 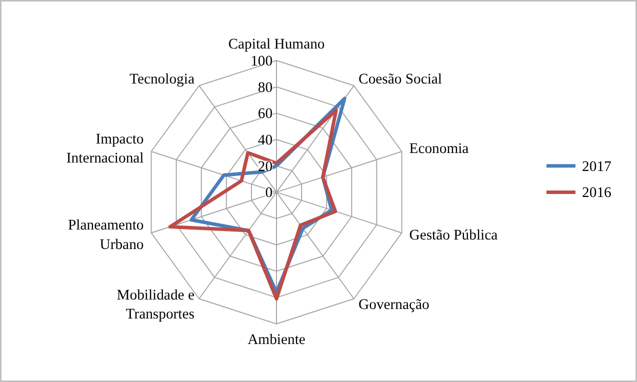 I want to click on spoke-label: Governação, so click(x=394, y=305).